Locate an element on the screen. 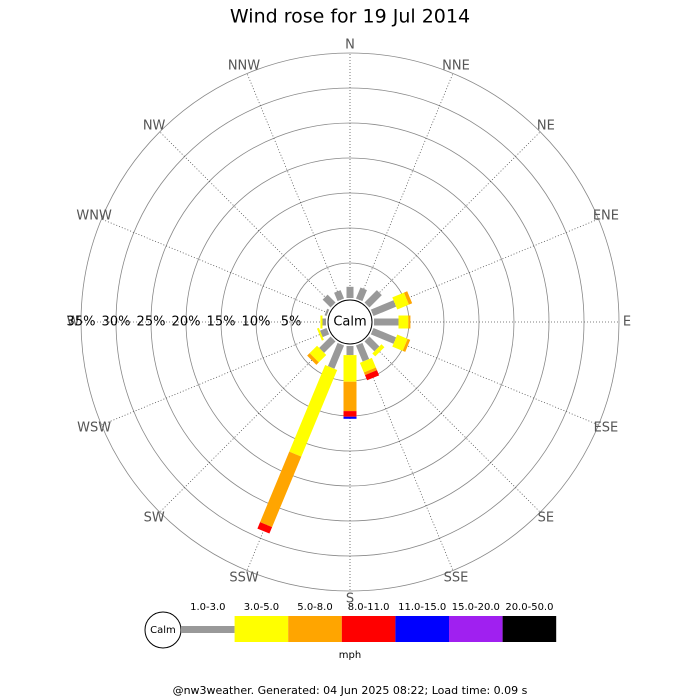 This screenshot has width=700, height=700. direction-label: ENE is located at coordinates (606, 215).